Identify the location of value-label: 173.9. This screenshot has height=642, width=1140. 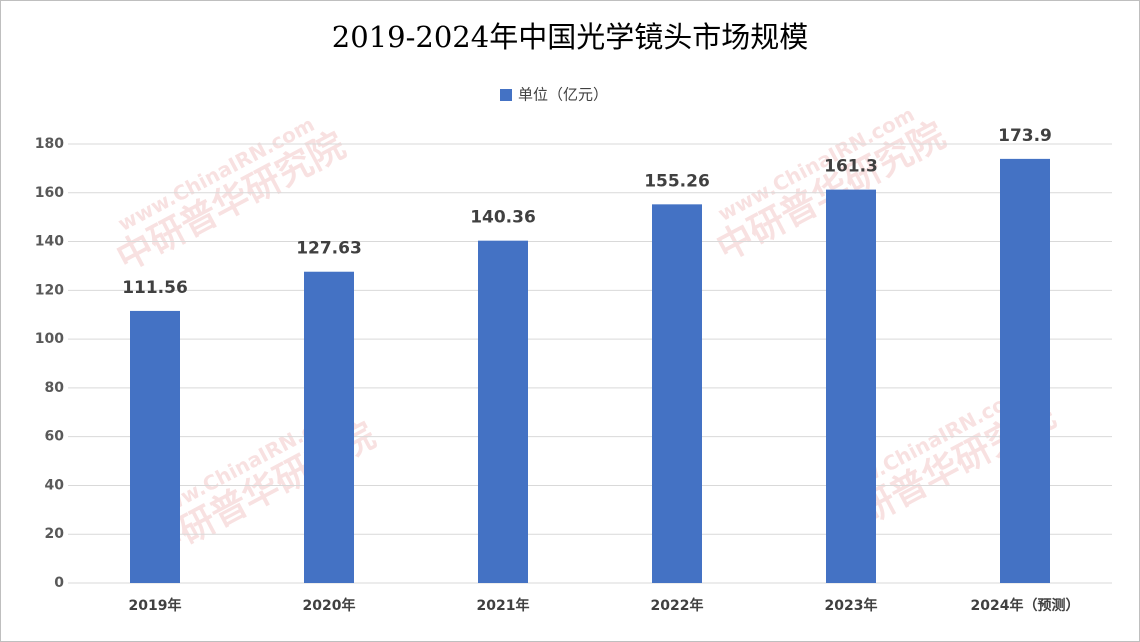
(1025, 136).